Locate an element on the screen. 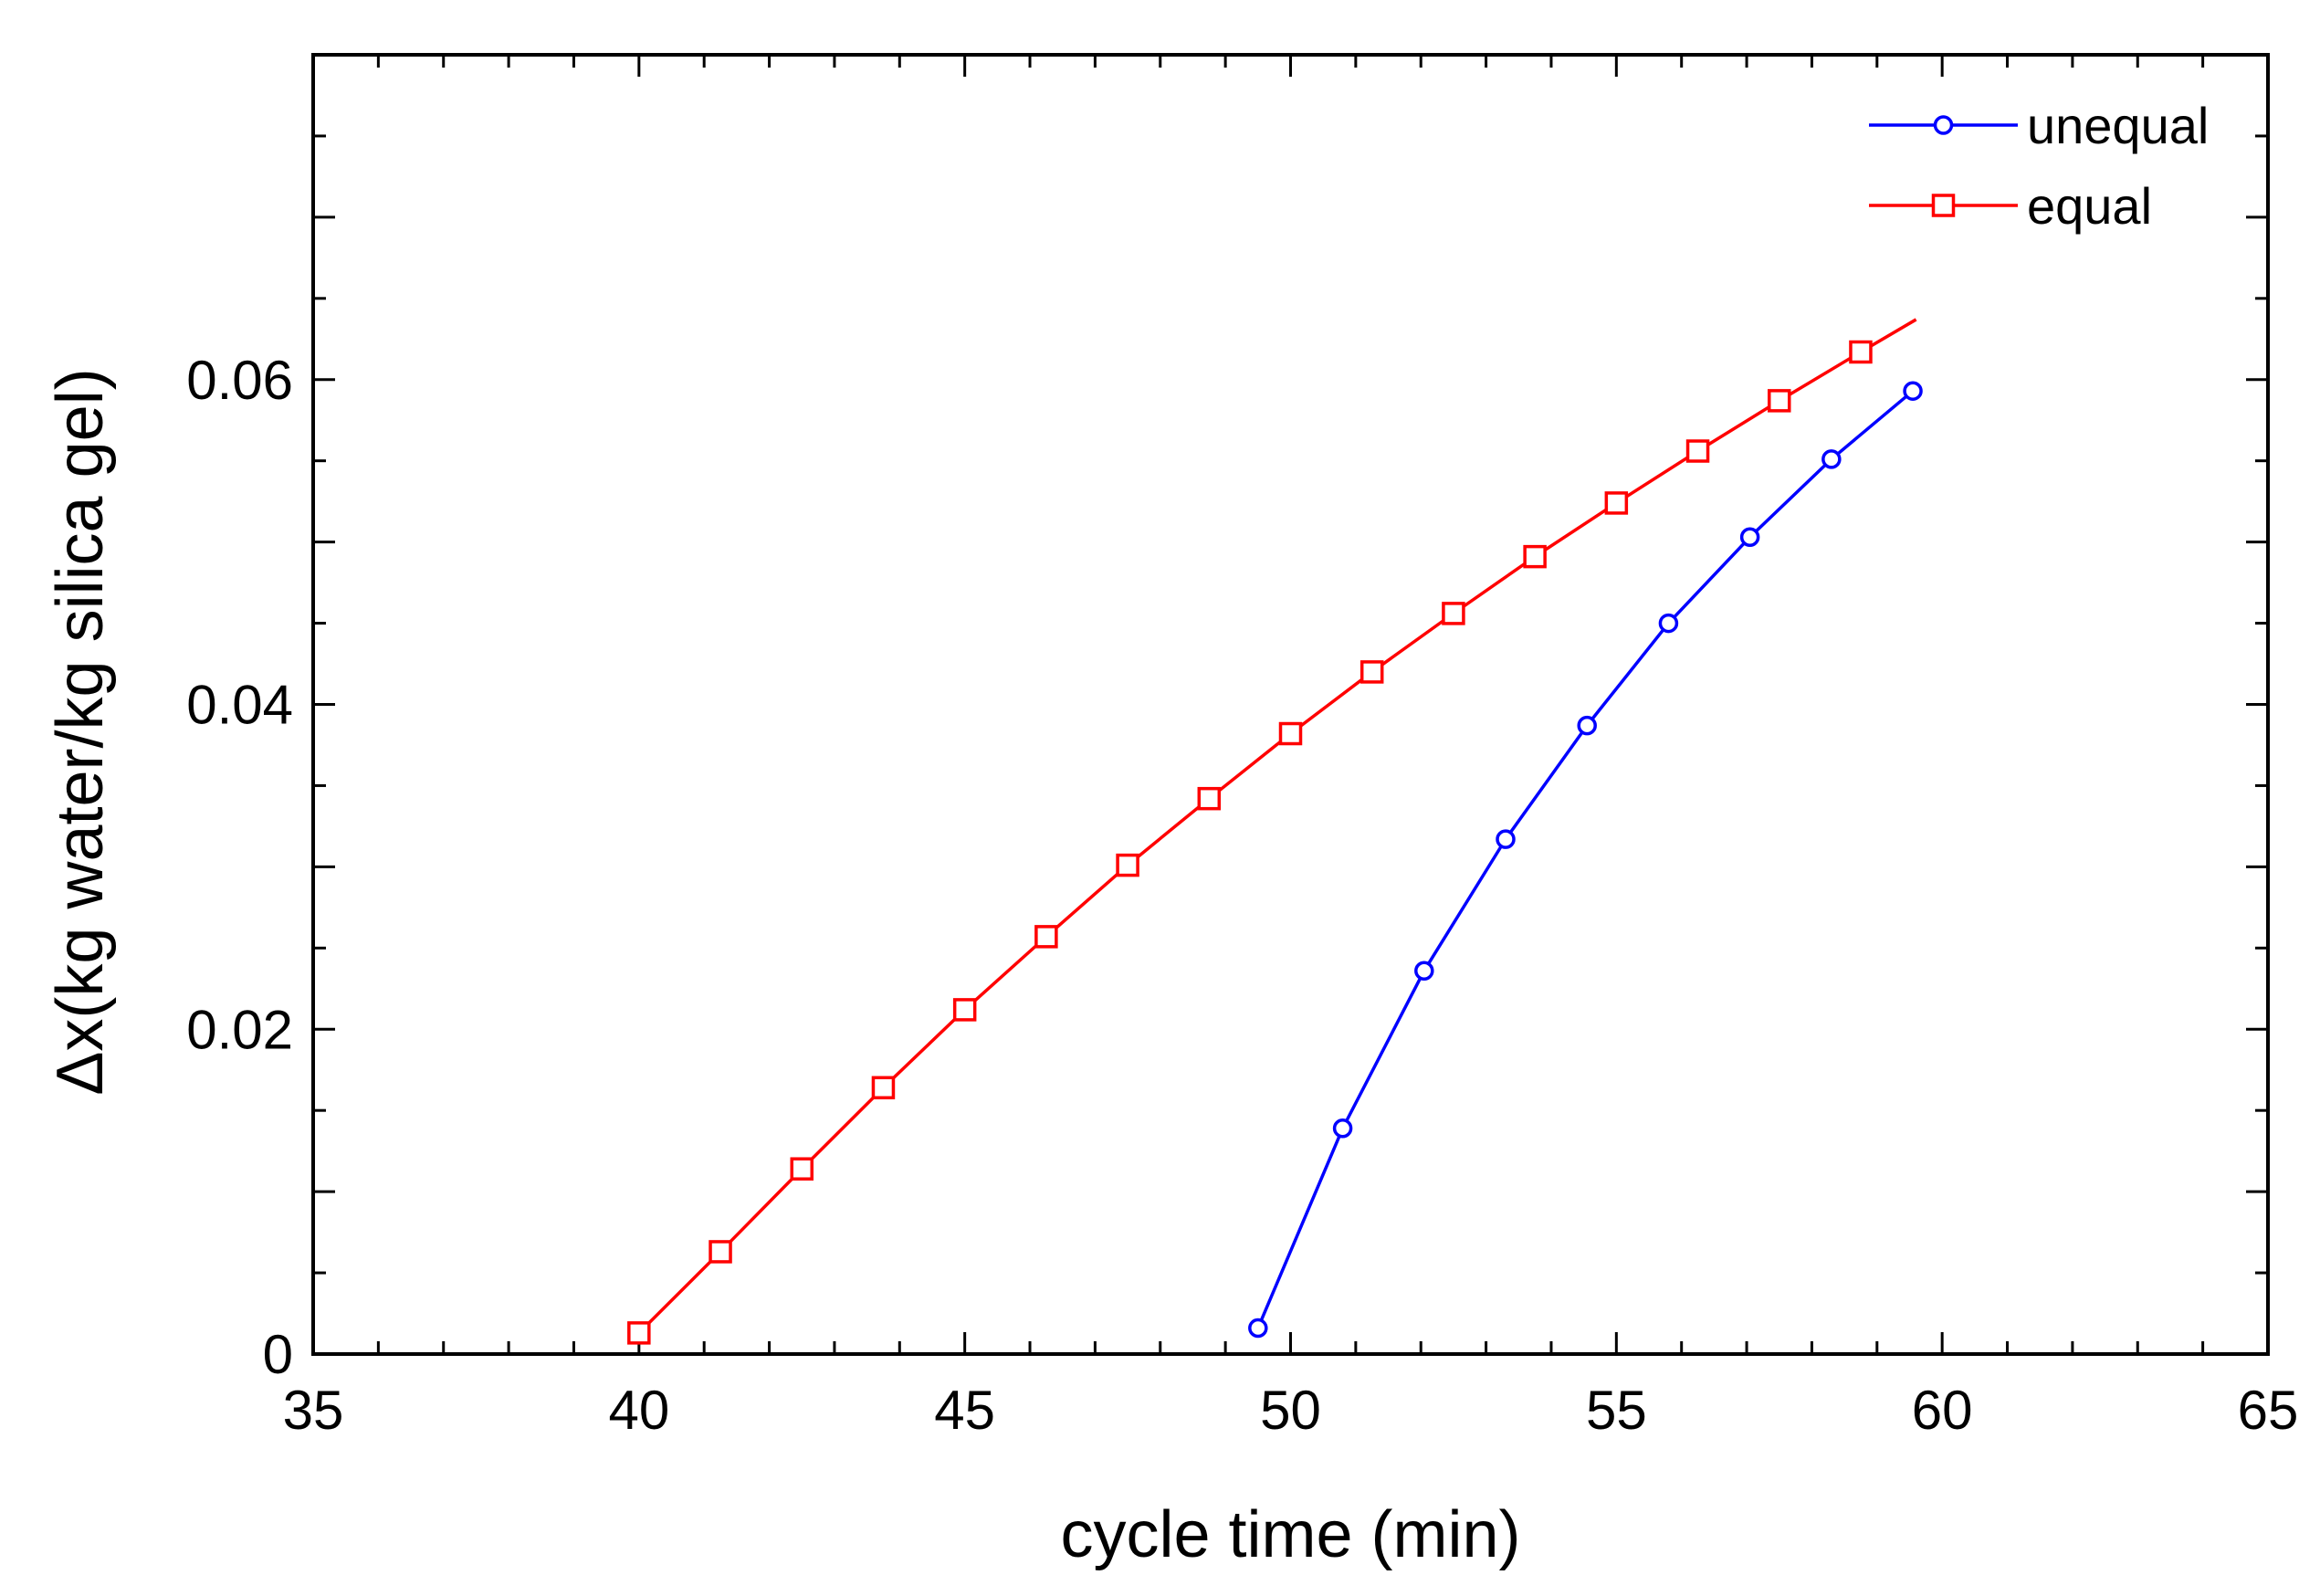 The image size is (2320, 1596). x-tick-label: 50 is located at coordinates (1290, 1410).